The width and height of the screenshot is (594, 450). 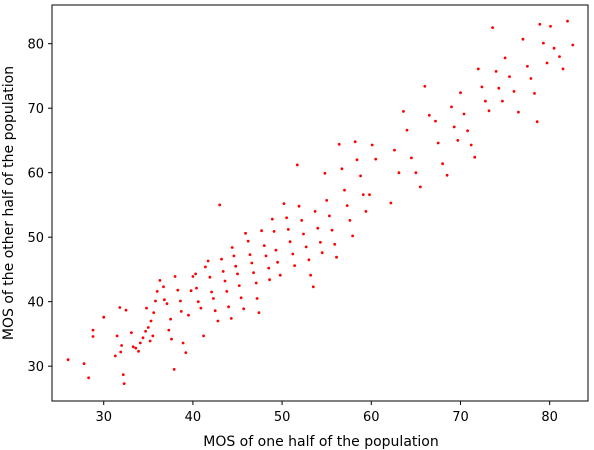 What do you see at coordinates (549, 417) in the screenshot?
I see `x-tick-label: 80` at bounding box center [549, 417].